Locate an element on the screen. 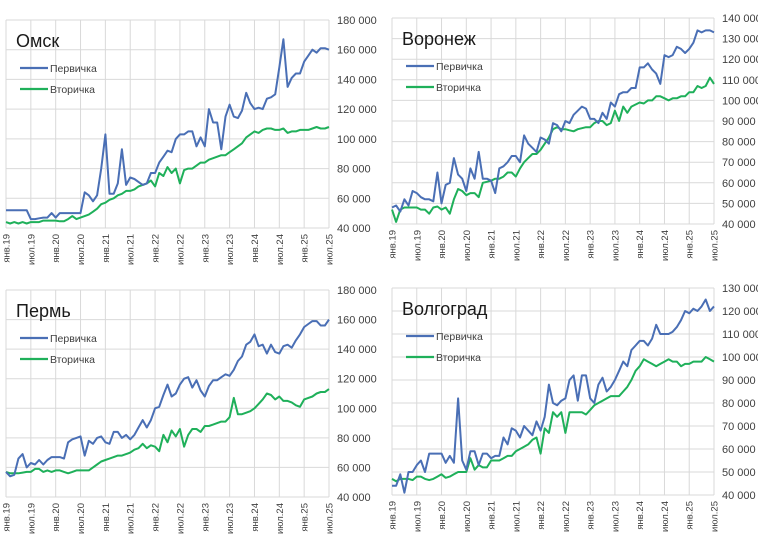 This screenshot has width=758, height=534. chart-title: Воронеж is located at coordinates (439, 39).